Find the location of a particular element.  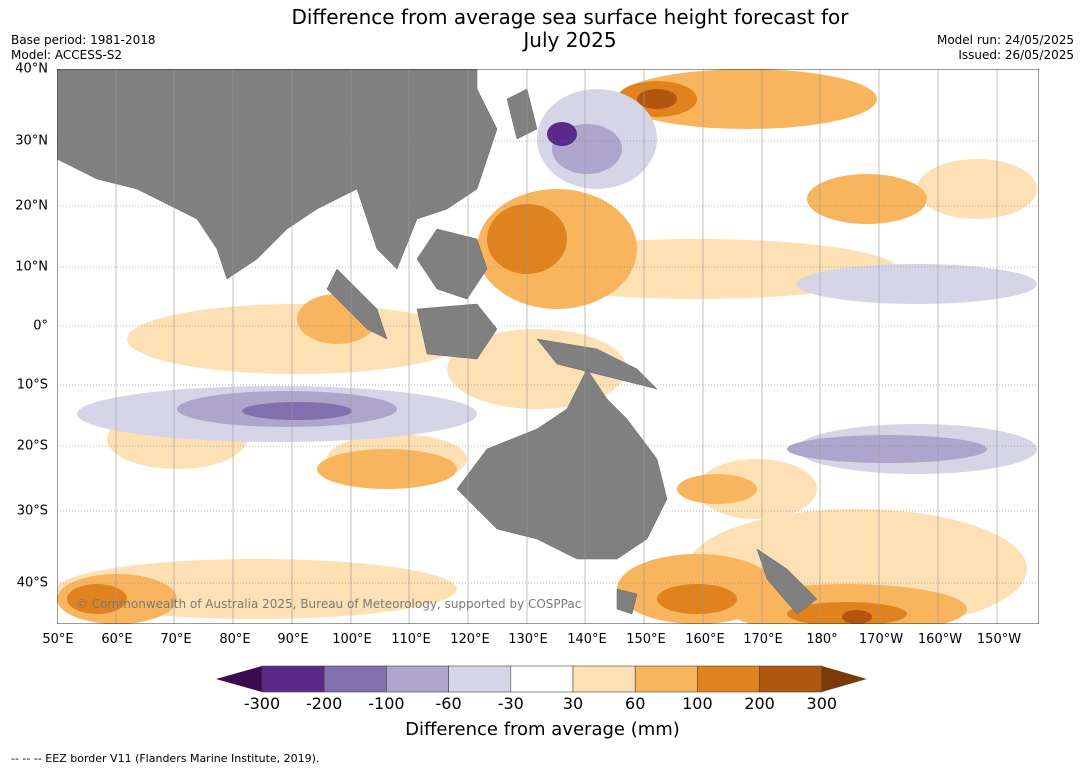

colorbar-extend-high is located at coordinates (844, 679).